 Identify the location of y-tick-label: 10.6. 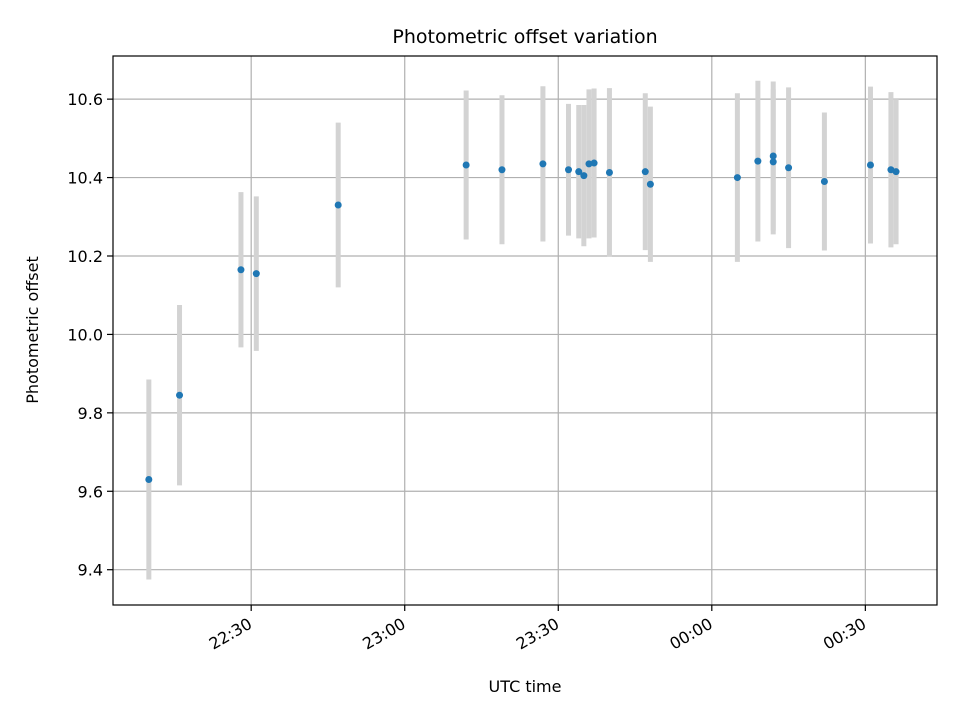
(85, 99).